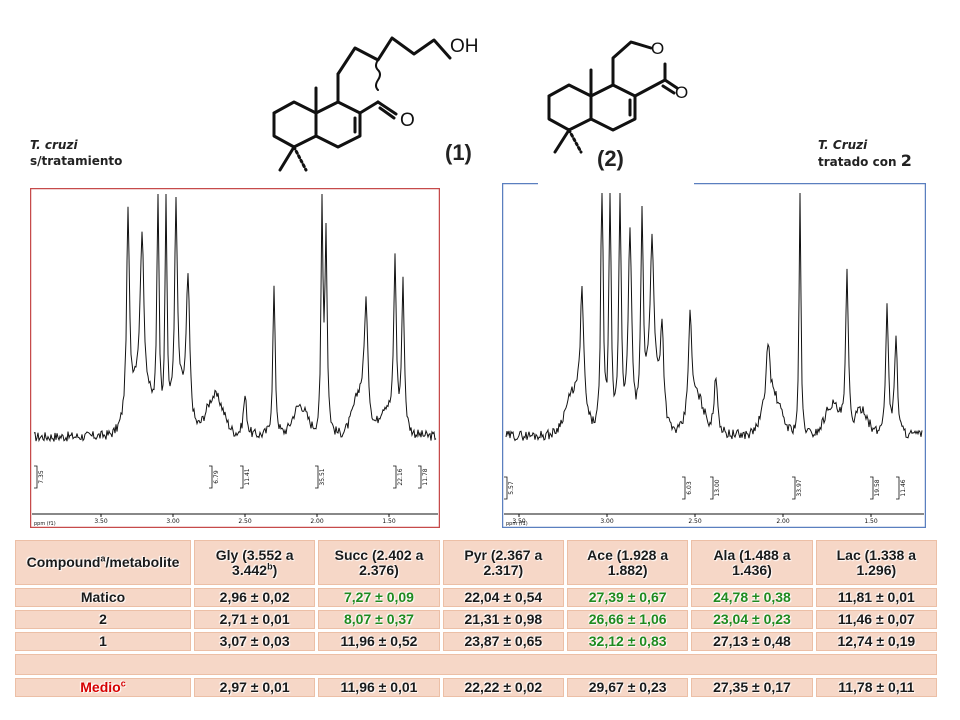 The image size is (960, 720). Describe the element at coordinates (103, 641) in the screenshot. I see `row-name: 1` at that location.